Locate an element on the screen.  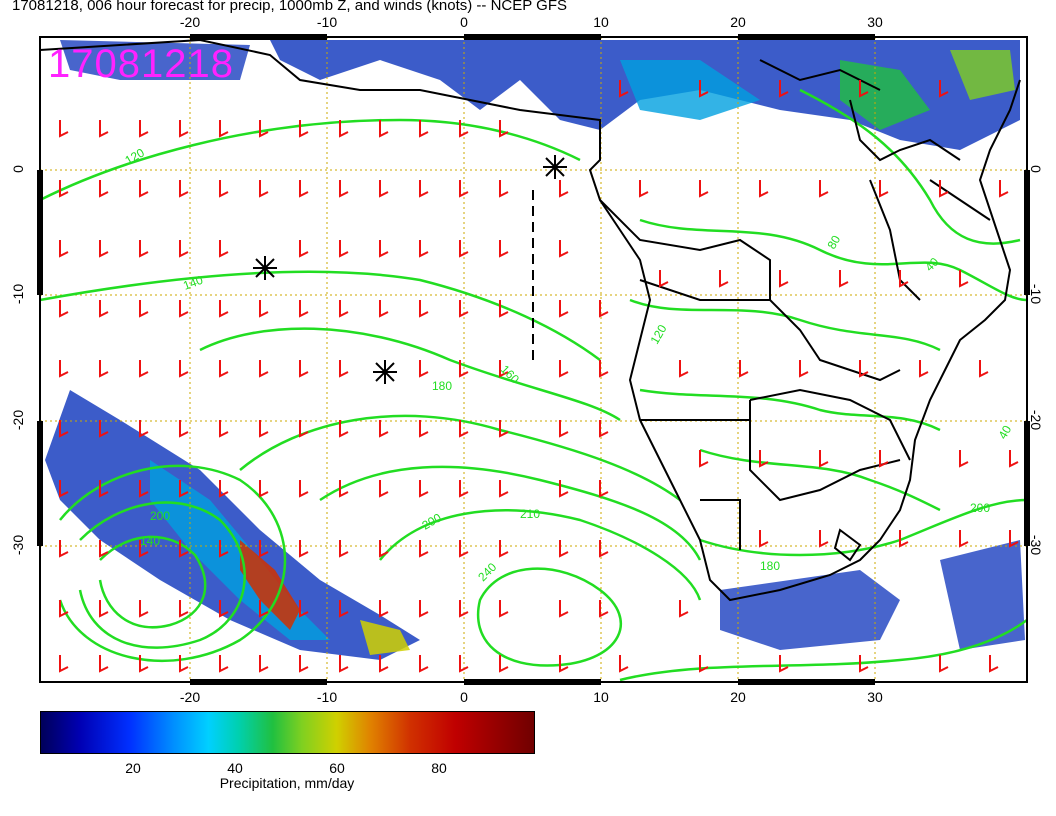
contour-label: 40 is located at coordinates (1004, 432).